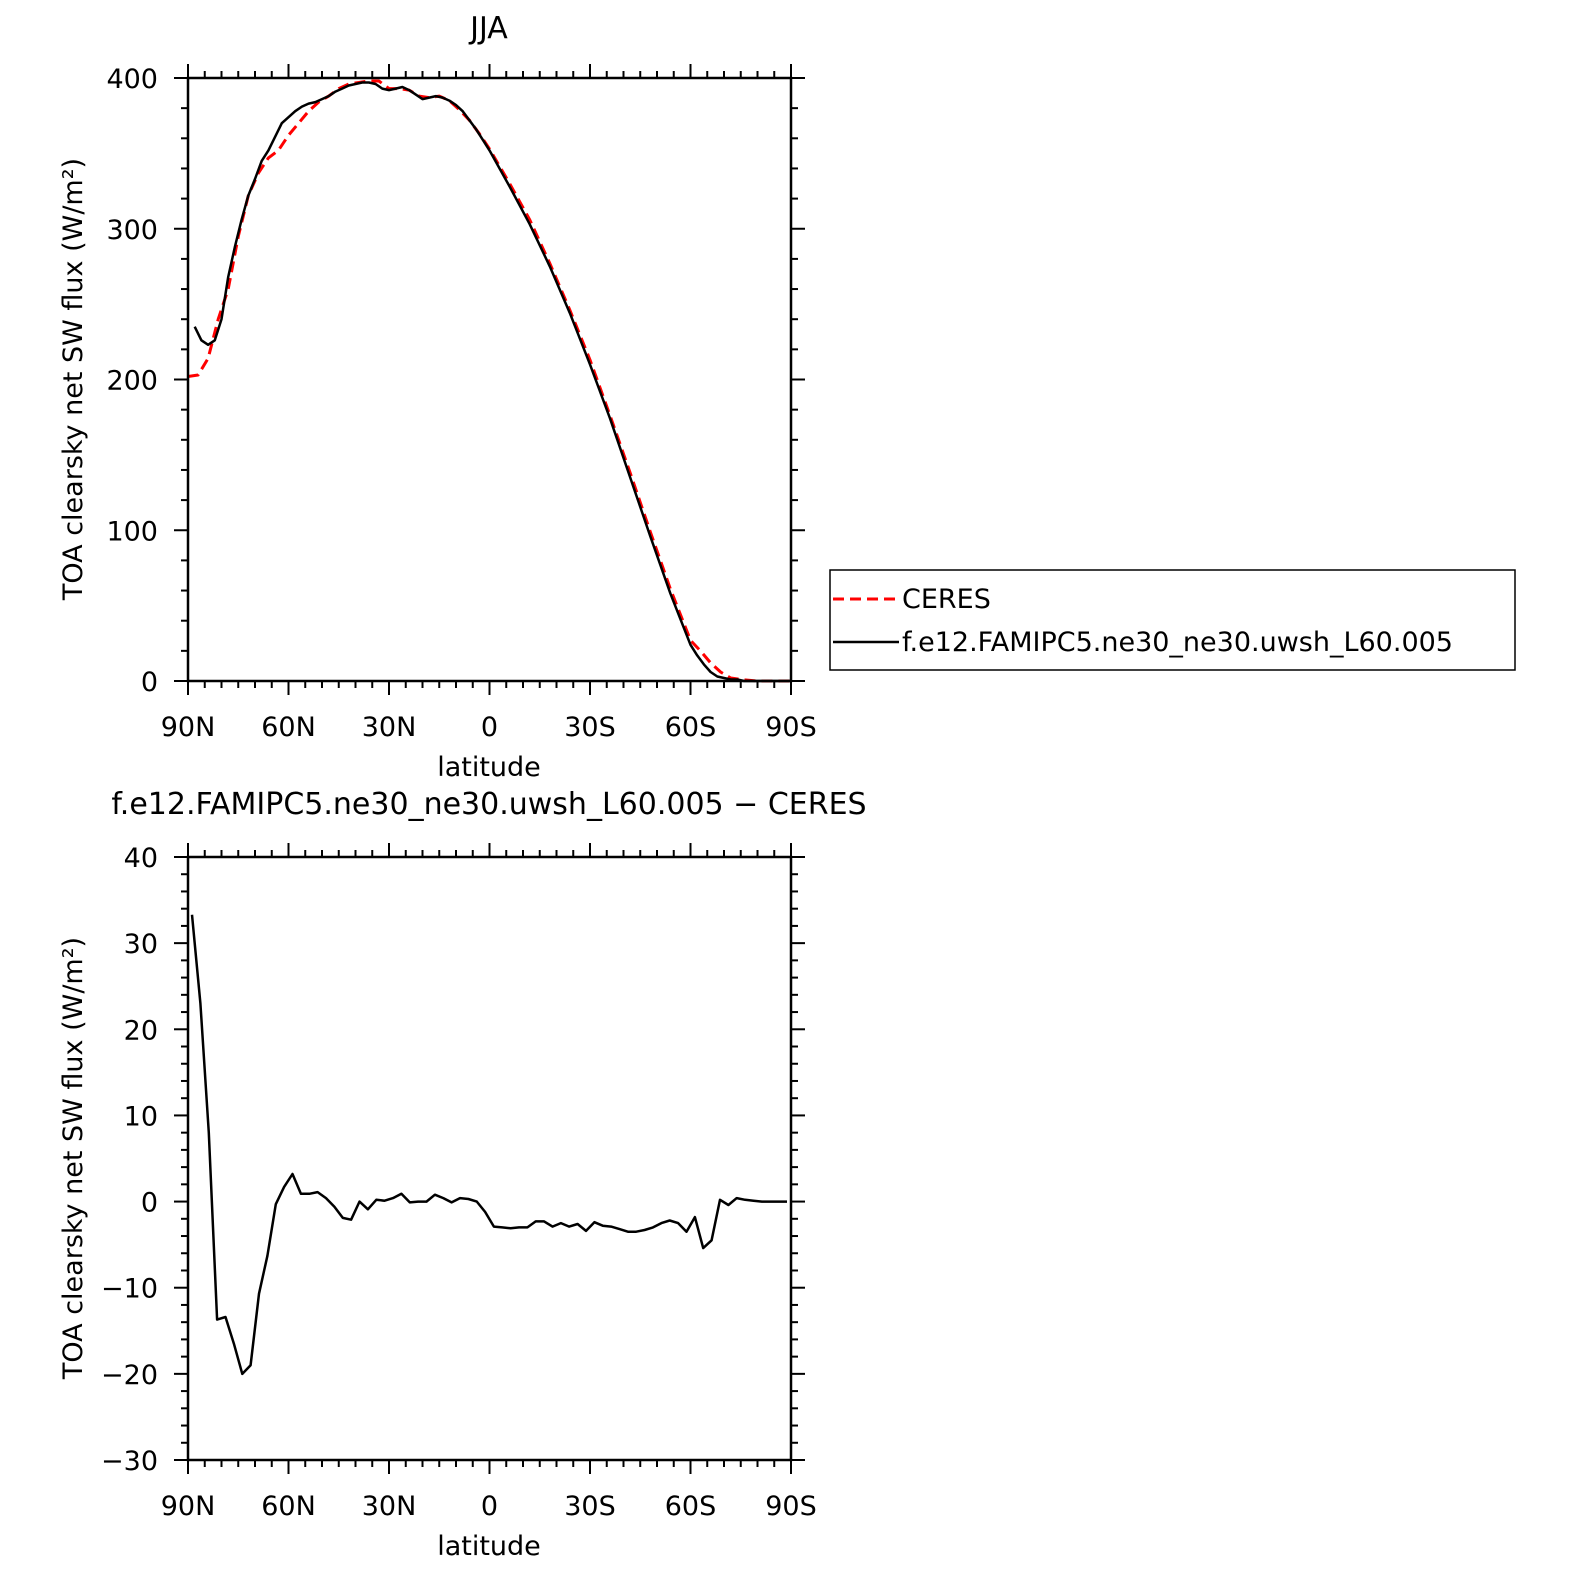  I want to click on y-tick-label: −20, so click(129, 1375).